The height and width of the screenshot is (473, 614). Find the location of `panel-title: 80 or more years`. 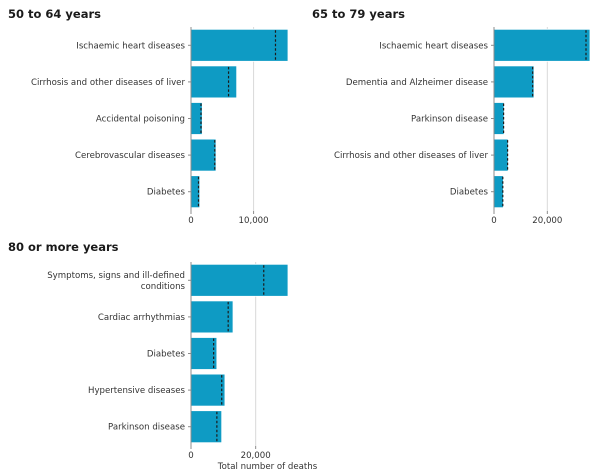

panel-title: 80 or more years is located at coordinates (63, 247).